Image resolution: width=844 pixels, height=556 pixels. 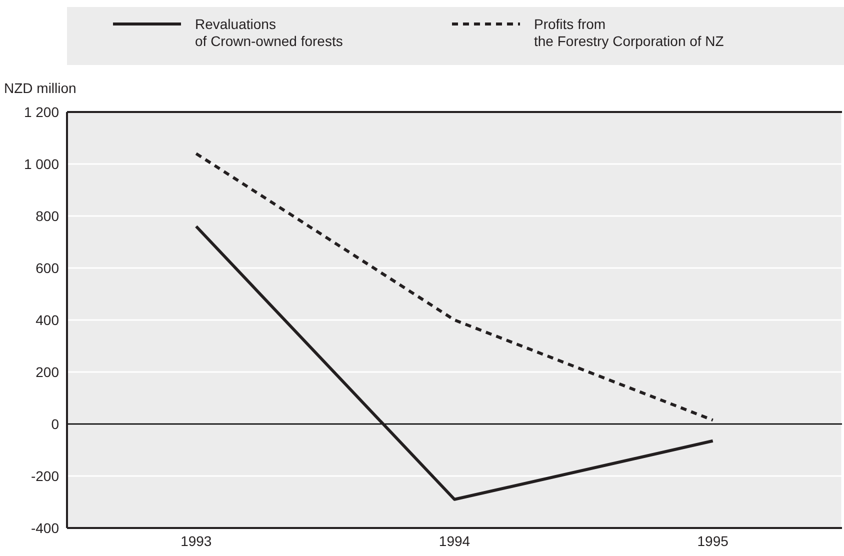 What do you see at coordinates (48, 320) in the screenshot?
I see `y-tick-label: 400` at bounding box center [48, 320].